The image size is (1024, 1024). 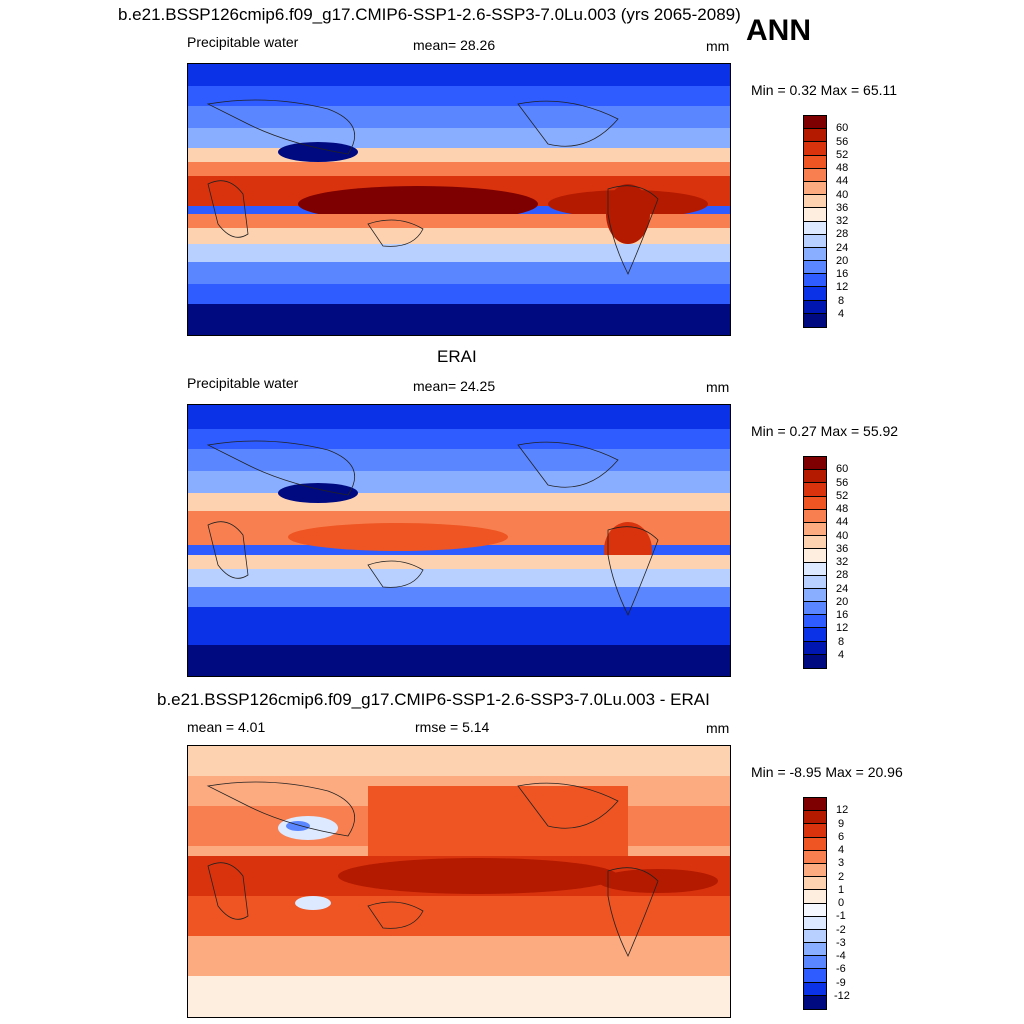 I want to click on colorbar-tick: 3, so click(x=841, y=863).